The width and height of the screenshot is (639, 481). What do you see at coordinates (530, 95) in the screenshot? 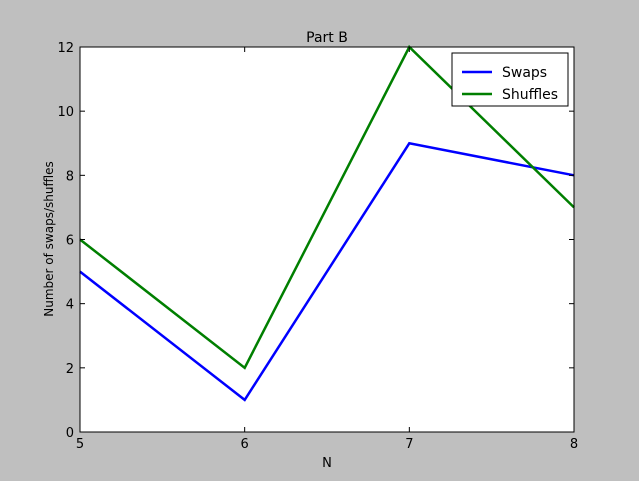
I see `legend-label-shuffles: Shuffles` at bounding box center [530, 95].